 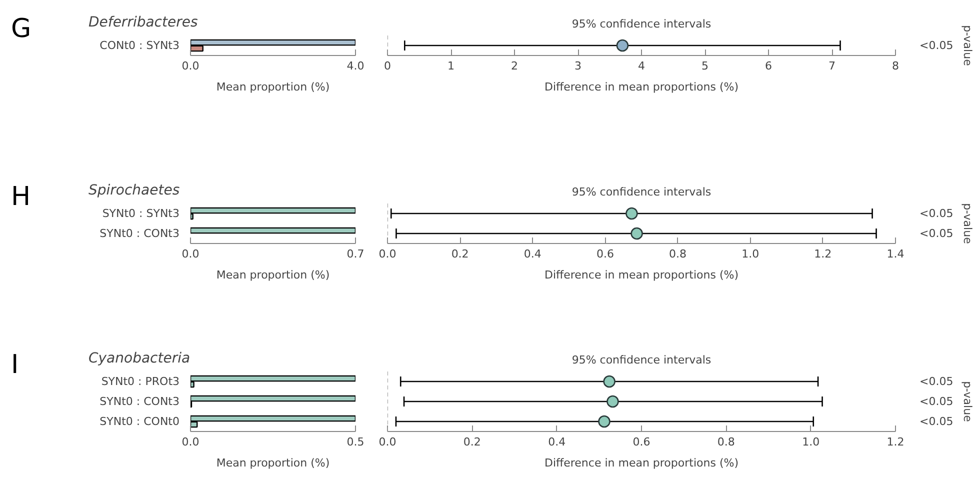 I want to click on chart-title: Deferribacteres, so click(x=143, y=22).